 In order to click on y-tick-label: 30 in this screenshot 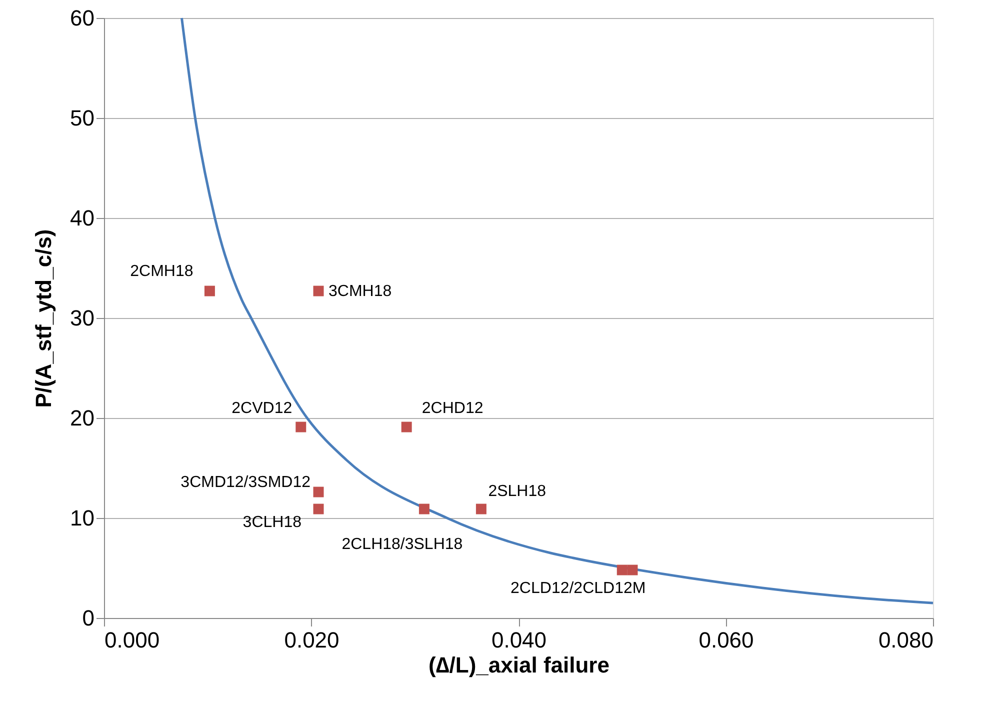, I will do `click(82, 318)`.